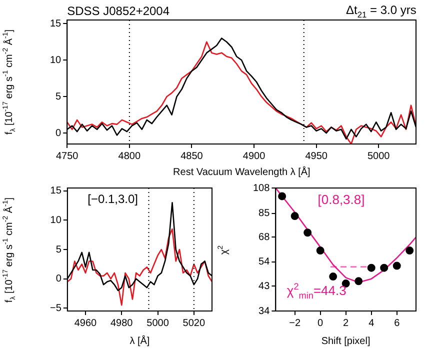 This screenshot has height=349, width=436. I want to click on text: Δt$_{21}$ = 3.0 yrs, so click(381, 11).